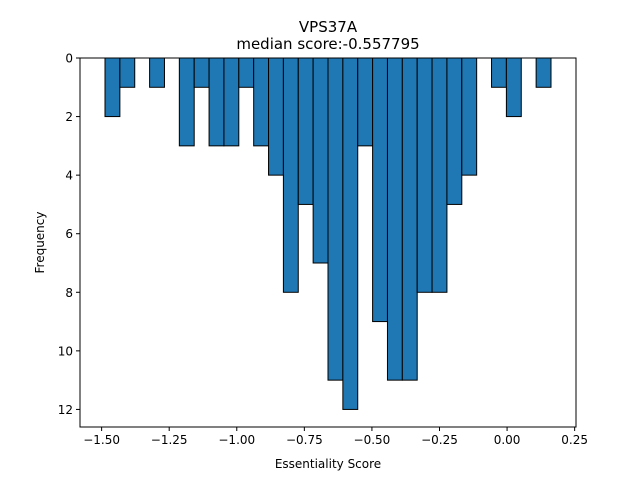 Image resolution: width=640 pixels, height=480 pixels. I want to click on y-tick-label: 0, so click(69, 59).